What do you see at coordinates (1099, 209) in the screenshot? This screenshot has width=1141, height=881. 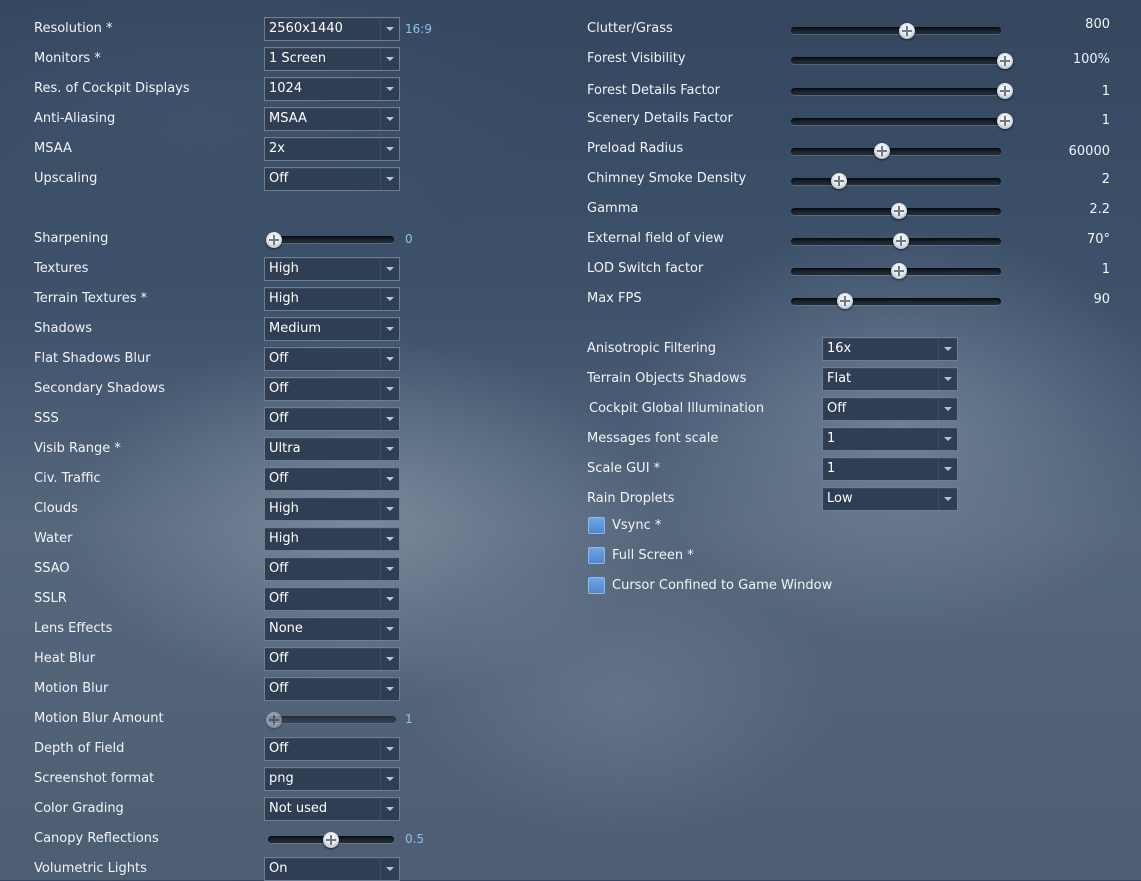 I see `gamma-value: 2.2` at bounding box center [1099, 209].